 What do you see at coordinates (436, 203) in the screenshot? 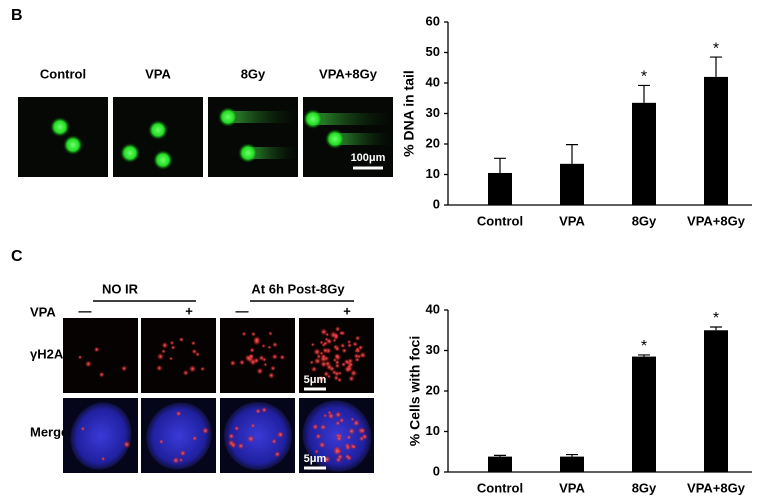
I see `y-tick-label: 0` at bounding box center [436, 203].